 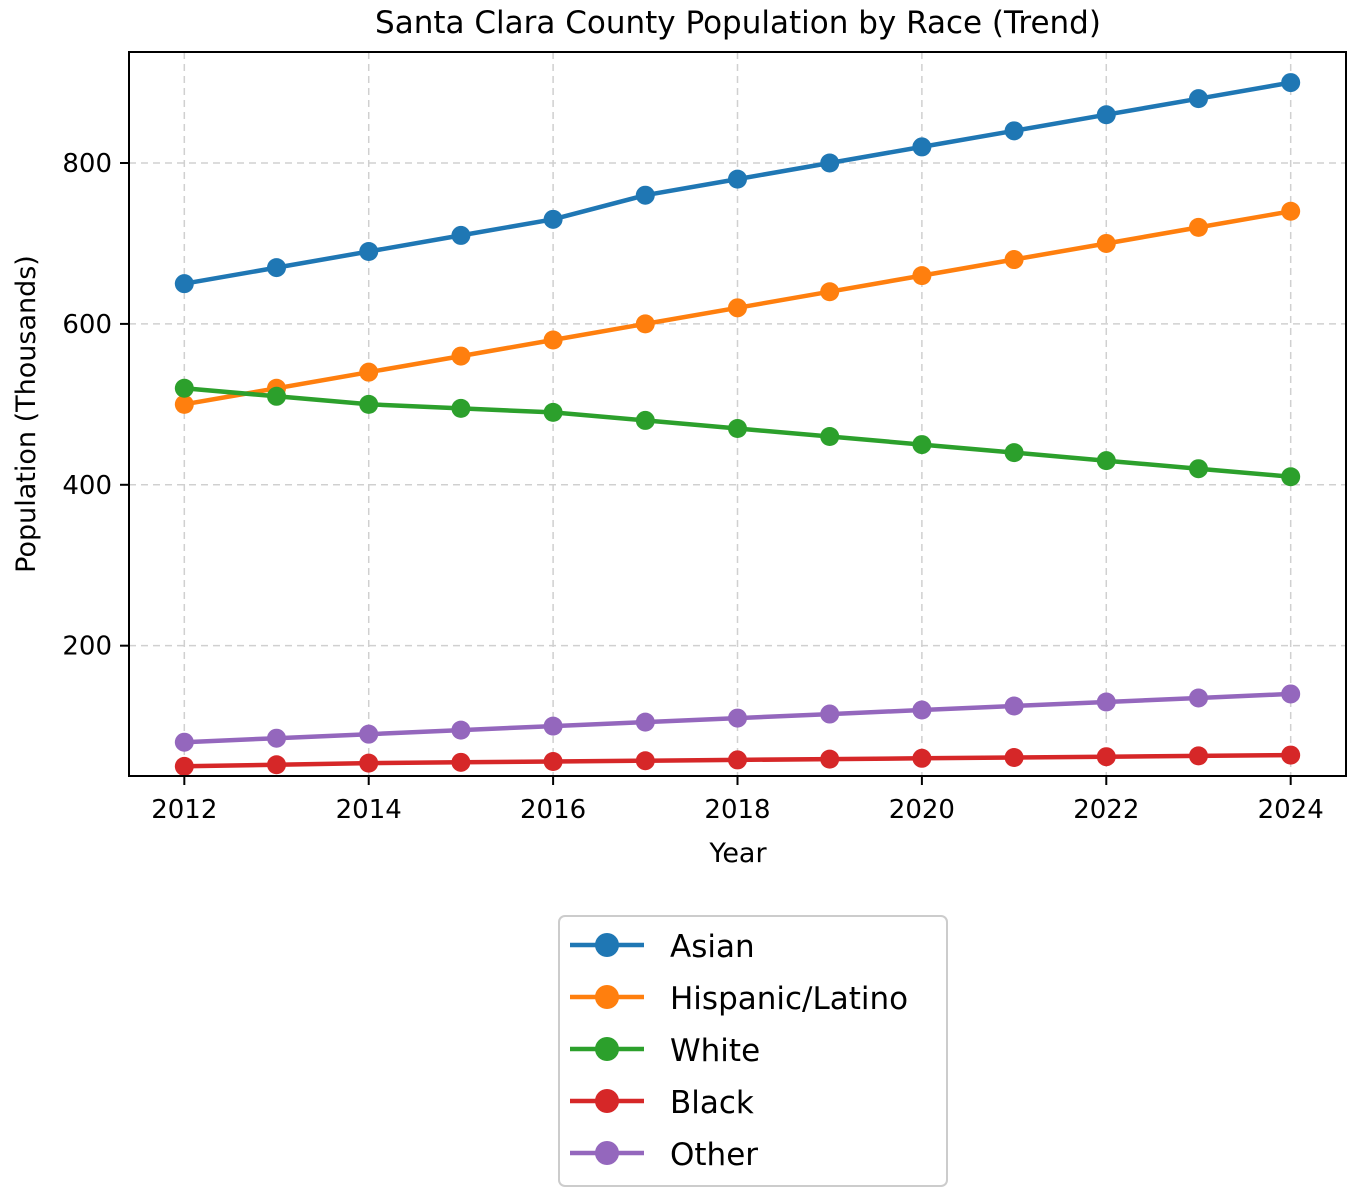 I want to click on x-tick-label: 2020, so click(x=922, y=810).